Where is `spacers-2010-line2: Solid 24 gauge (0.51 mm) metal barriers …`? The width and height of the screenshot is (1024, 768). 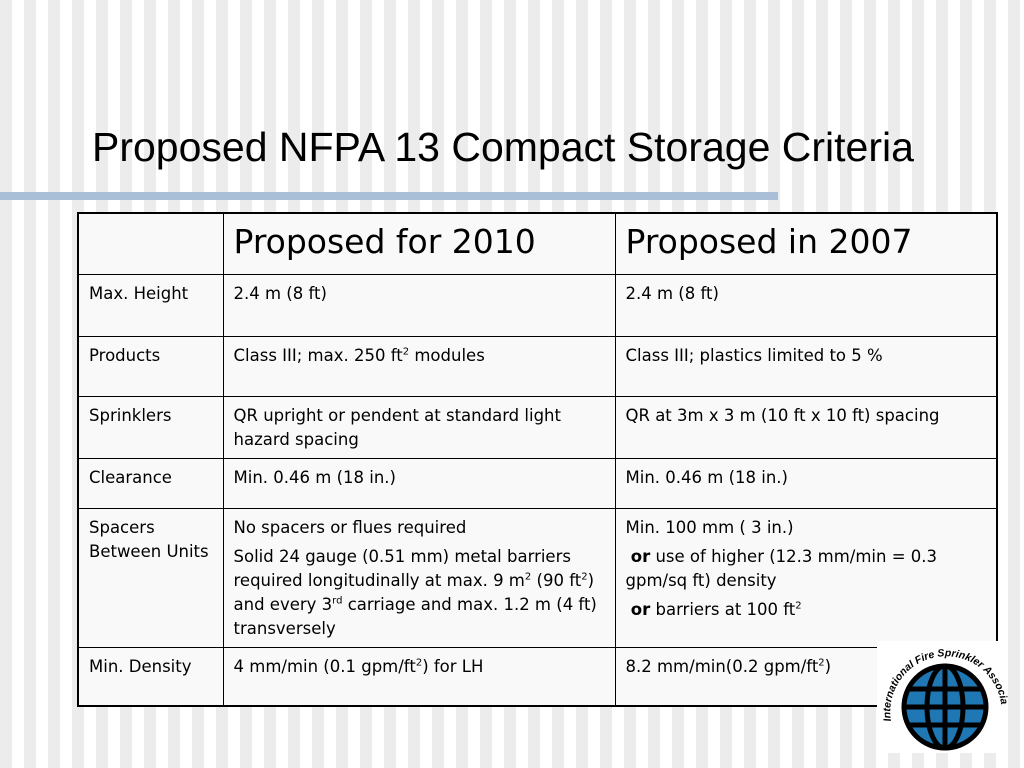 spacers-2010-line2: Solid 24 gauge (0.51 mm) metal barriers … is located at coordinates (419, 593).